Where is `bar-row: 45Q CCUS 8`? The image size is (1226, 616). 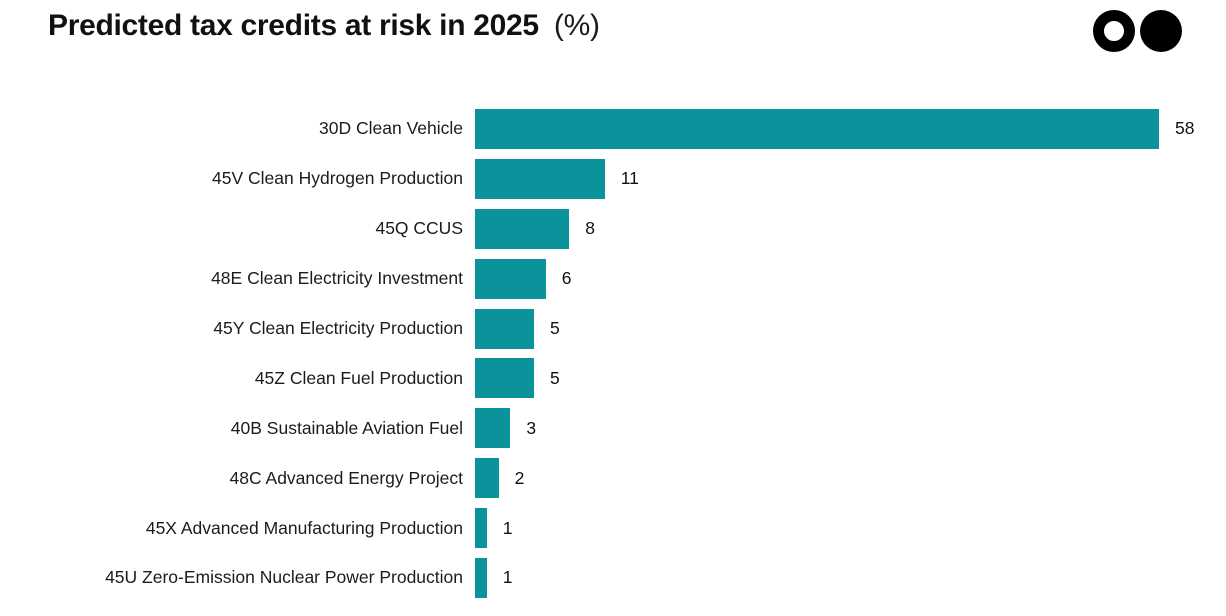
bar-row: 45Q CCUS 8 is located at coordinates (613, 229).